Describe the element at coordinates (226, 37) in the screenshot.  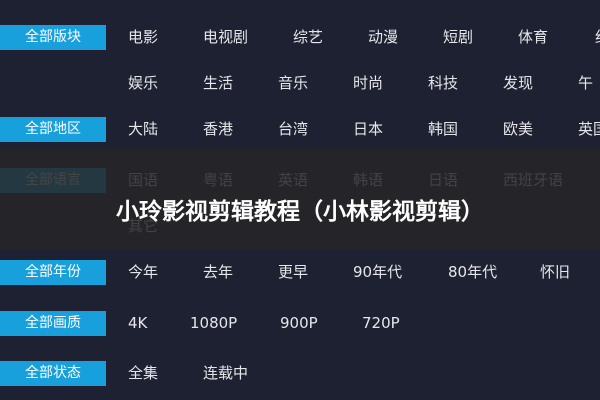
I see `filter-option: 电视剧` at that location.